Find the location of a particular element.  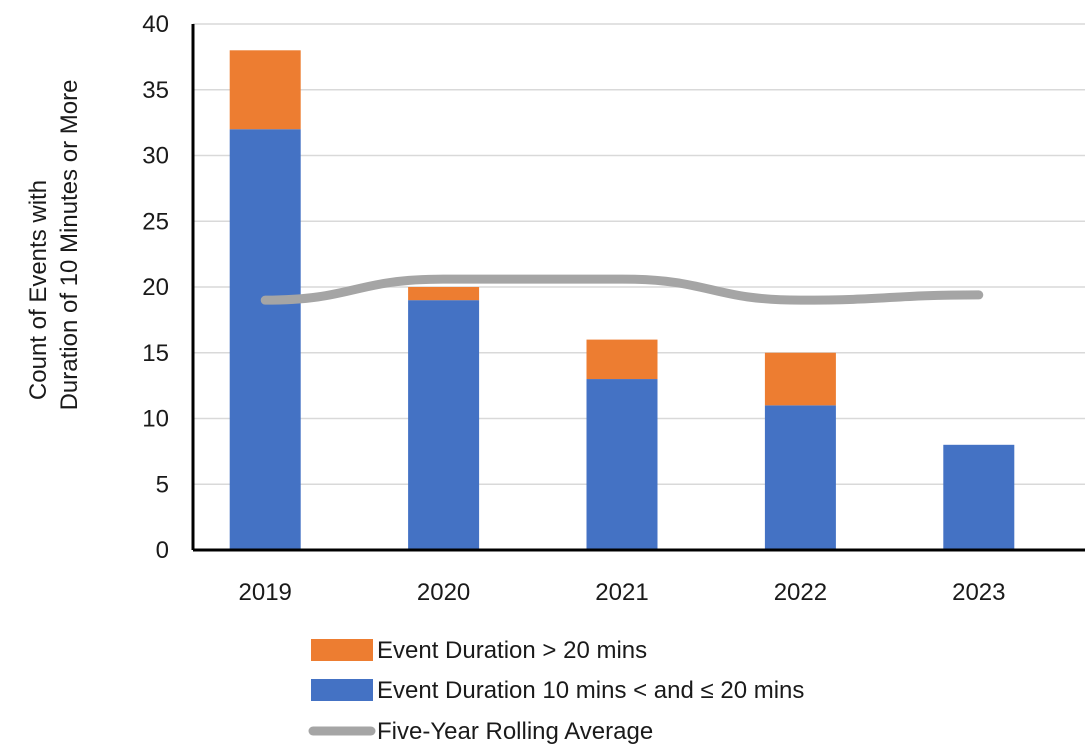

x-tick-label: 2021 is located at coordinates (621, 592).